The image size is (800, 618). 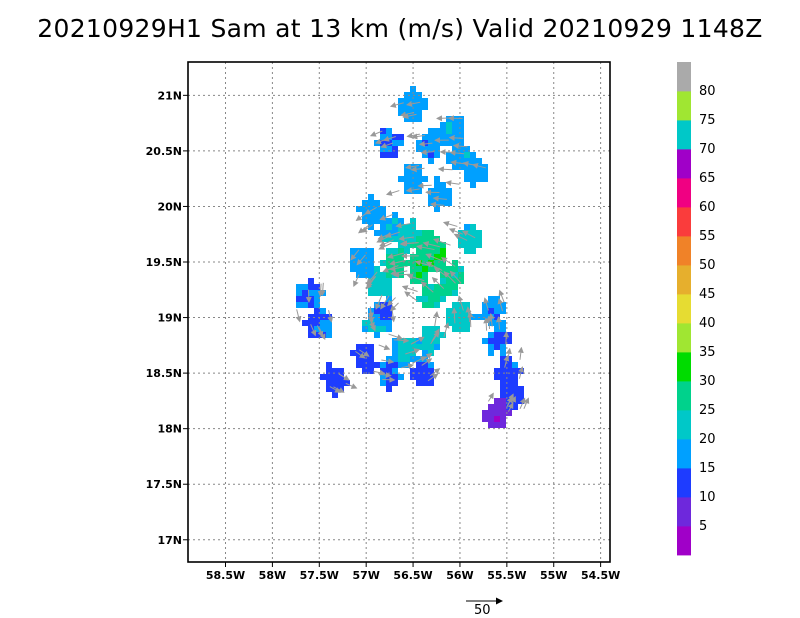 I want to click on x-axis-ticks: 58.5W 58W 57.5W 57W 56.5W 56W 55.5W 55W 54.5W, so click(x=413, y=572).